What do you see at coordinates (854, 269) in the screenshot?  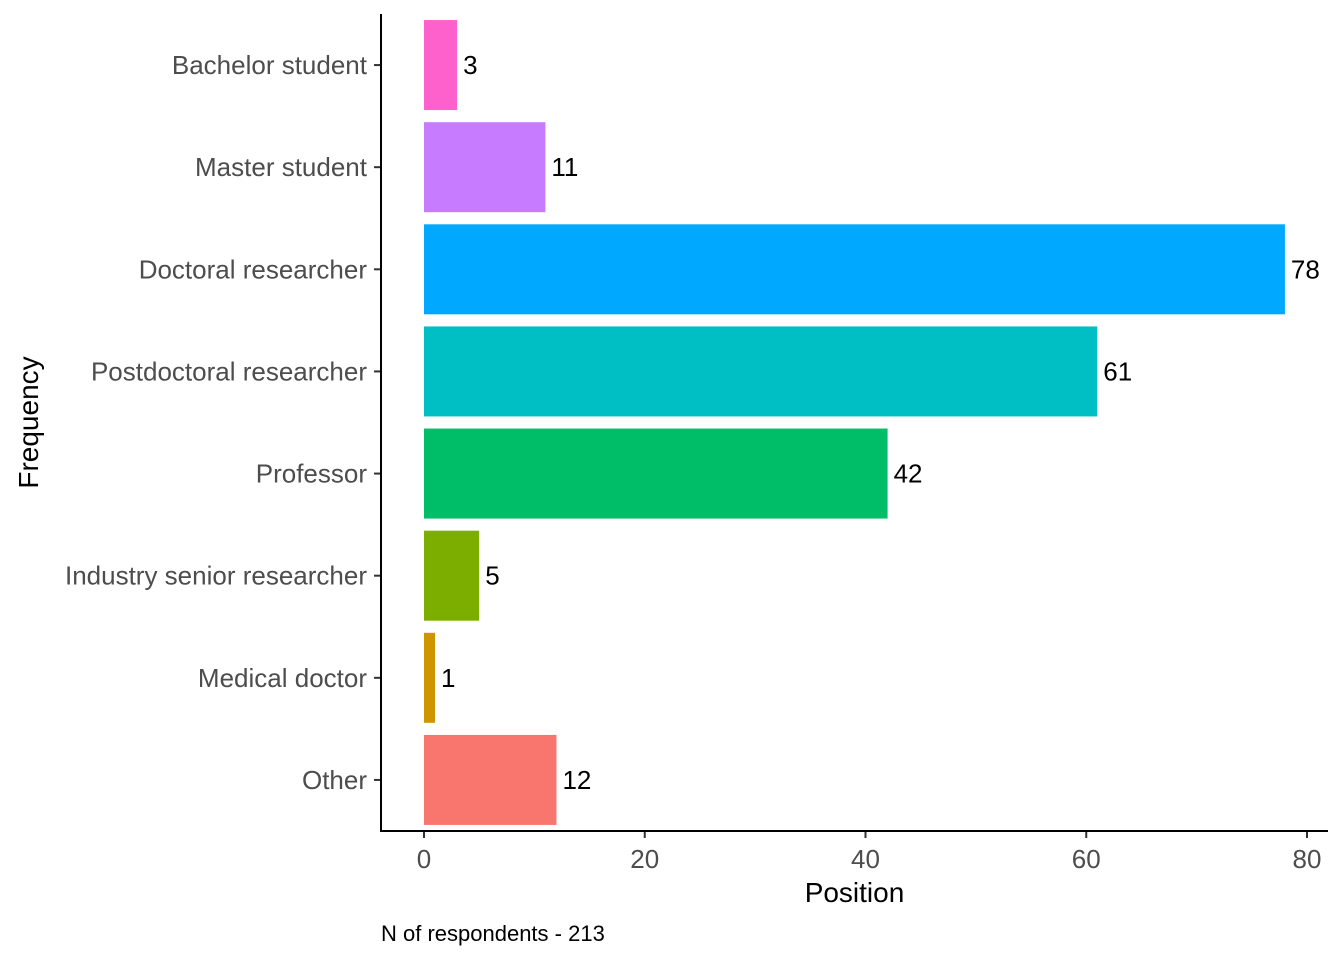 I see `bar-doctoral-researcher` at bounding box center [854, 269].